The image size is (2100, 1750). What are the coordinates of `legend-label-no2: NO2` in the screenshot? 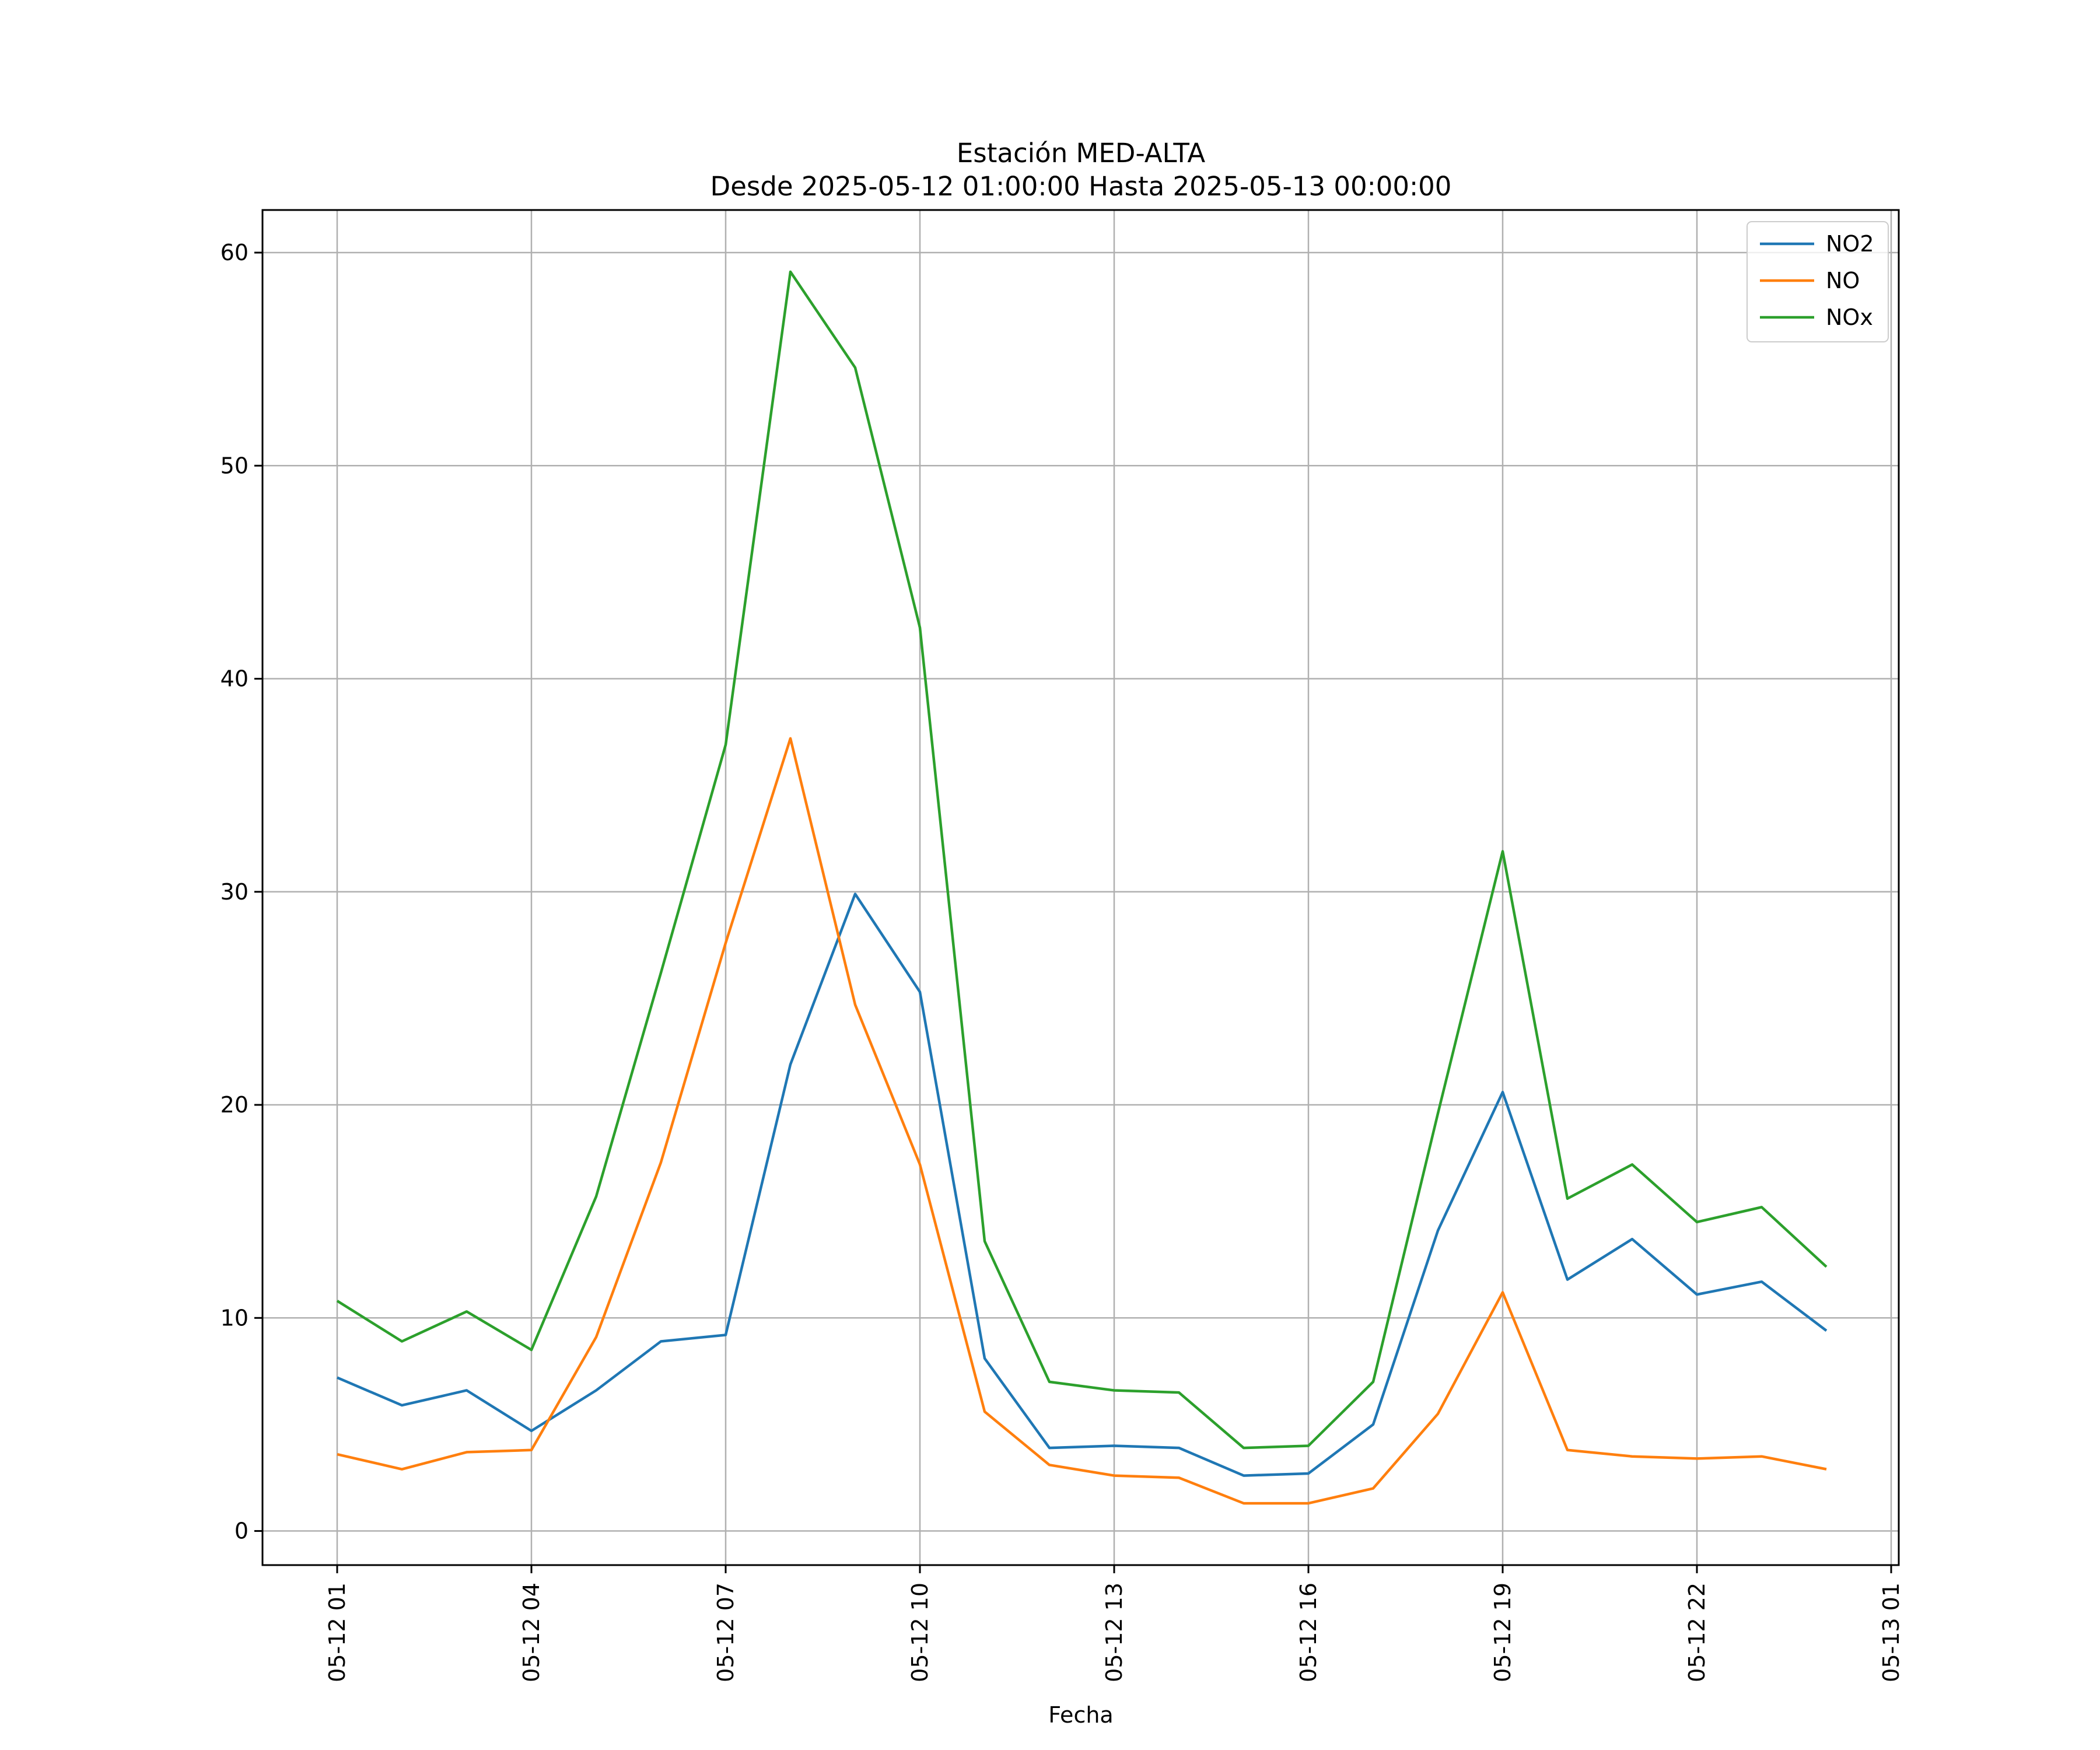 It's located at (1850, 244).